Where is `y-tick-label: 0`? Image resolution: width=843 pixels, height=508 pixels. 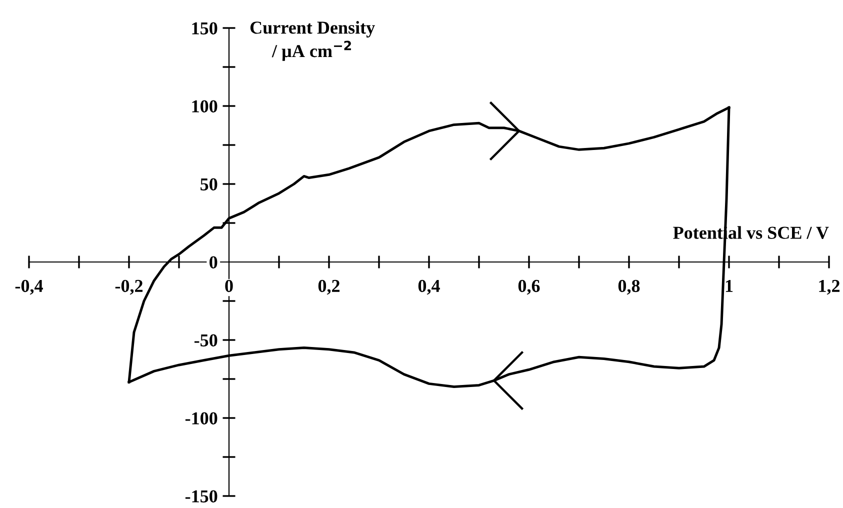
y-tick-label: 0 is located at coordinates (214, 262).